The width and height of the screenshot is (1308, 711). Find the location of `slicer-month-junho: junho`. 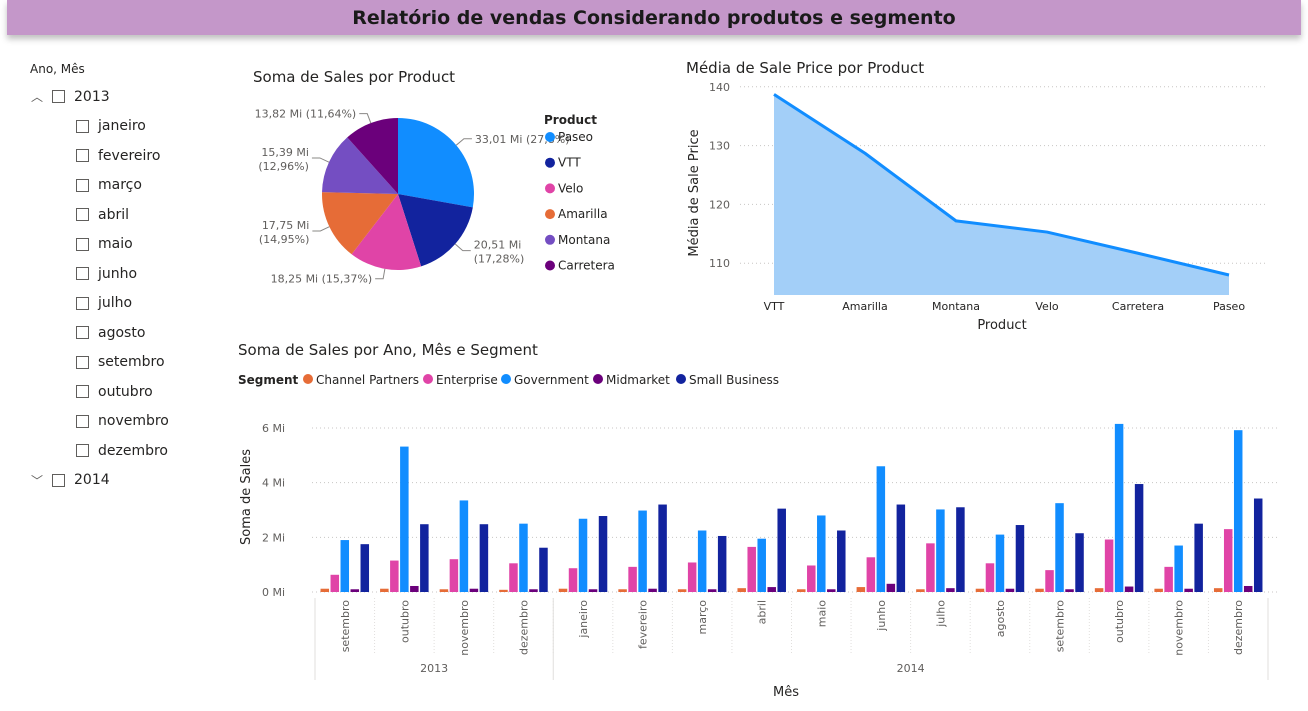

slicer-month-junho: junho is located at coordinates (125, 274).